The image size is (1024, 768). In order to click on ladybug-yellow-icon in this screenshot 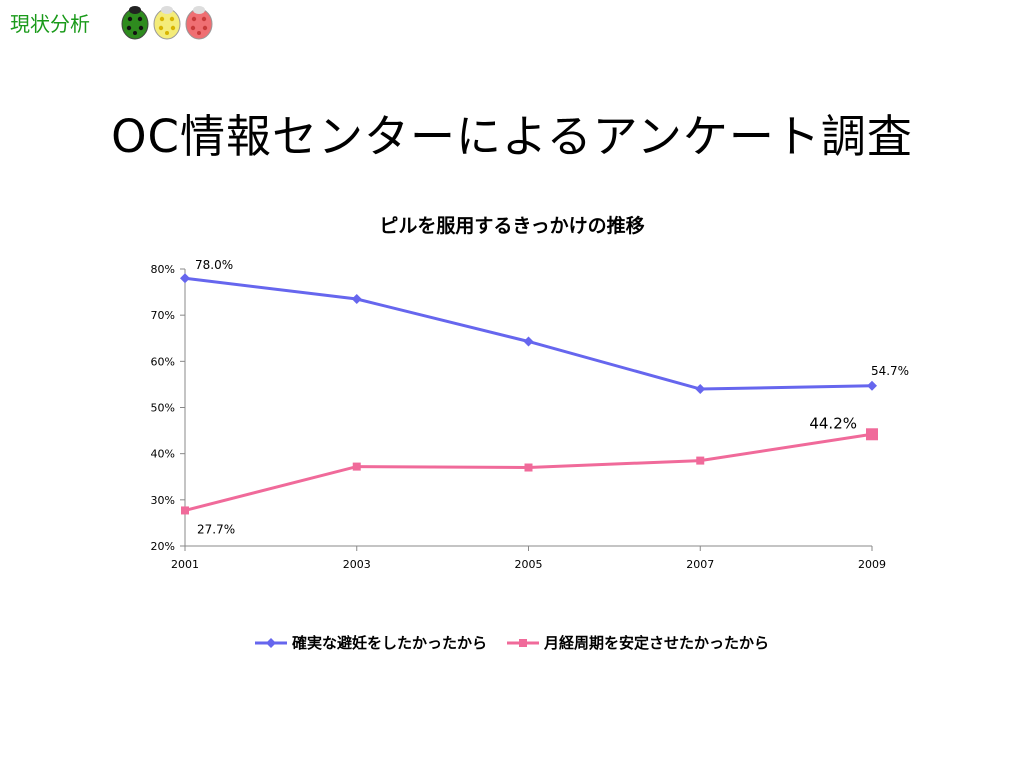, I will do `click(167, 23)`.